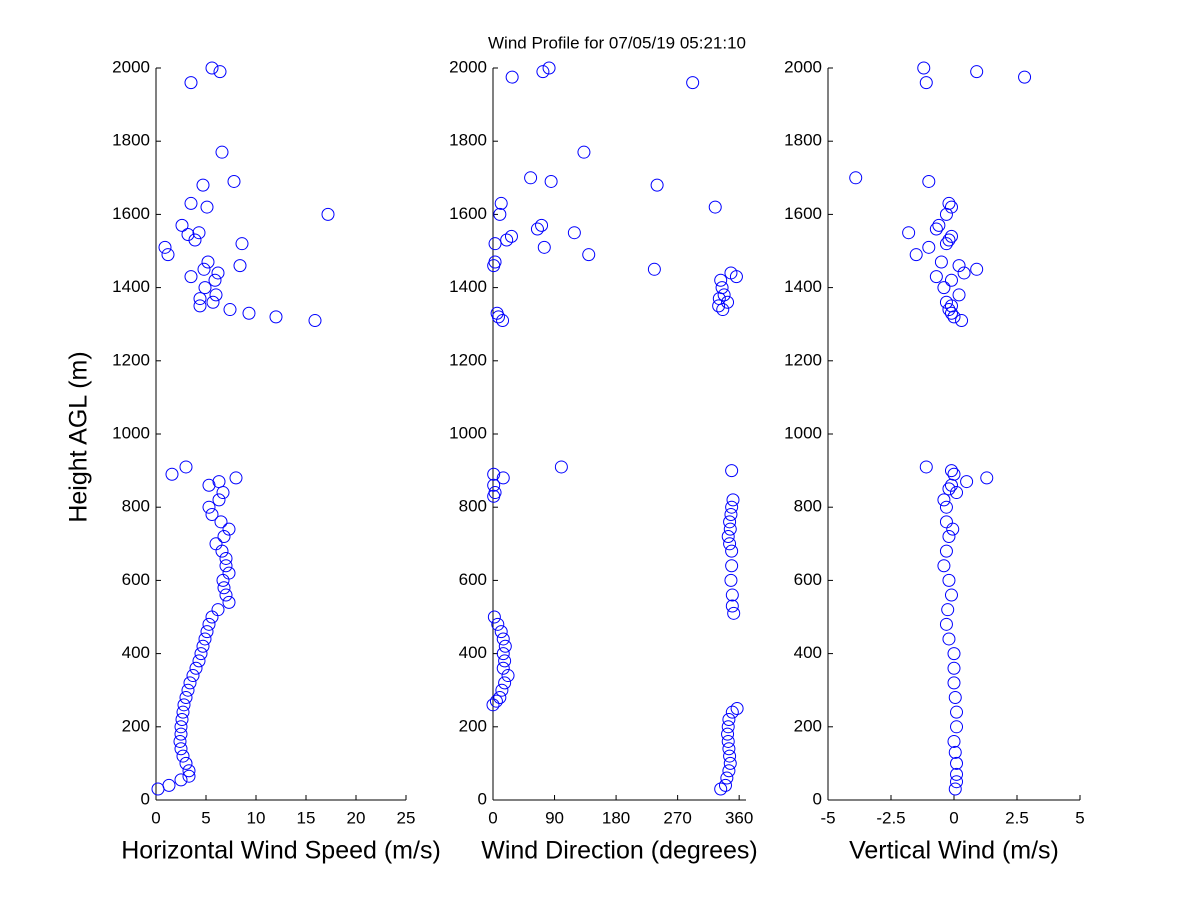  Describe the element at coordinates (803, 286) in the screenshot. I see `y-tick-label: 1400` at that location.